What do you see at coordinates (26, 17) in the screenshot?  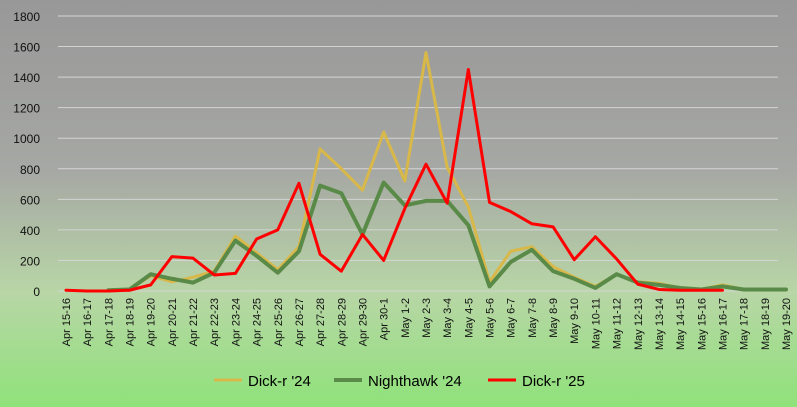 I see `y-tick-label: 1800` at bounding box center [26, 17].